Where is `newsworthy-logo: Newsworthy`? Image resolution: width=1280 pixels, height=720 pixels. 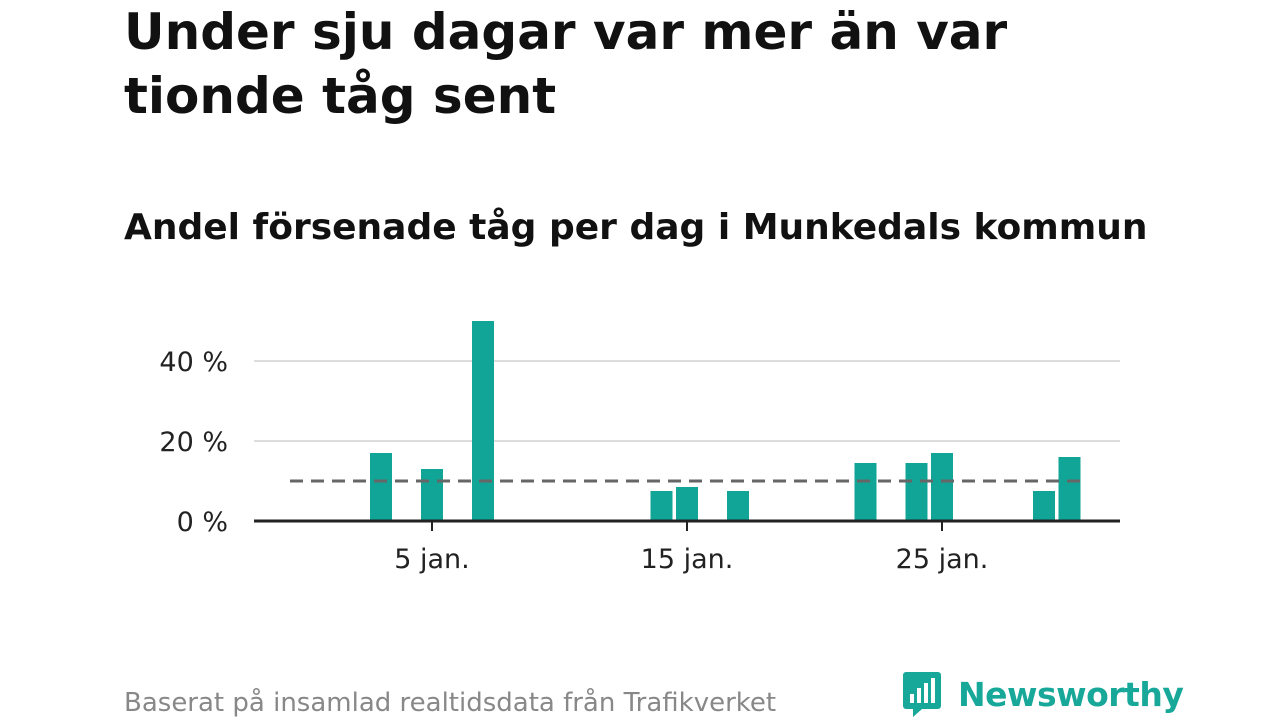
newsworthy-logo: Newsworthy is located at coordinates (1043, 694).